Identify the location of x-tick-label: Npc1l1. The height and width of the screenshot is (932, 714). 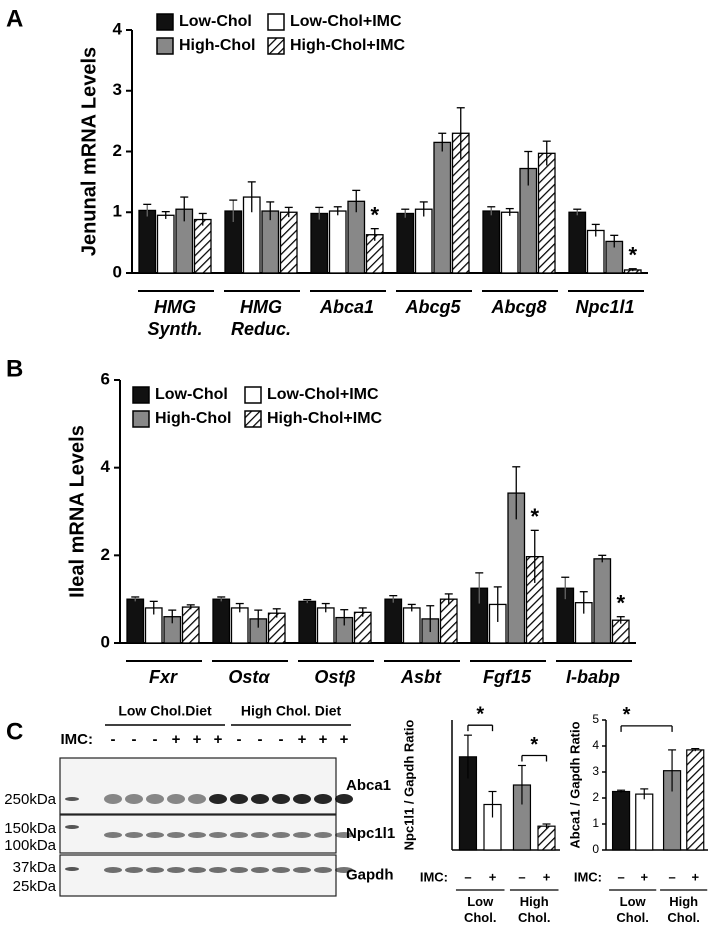
(605, 307).